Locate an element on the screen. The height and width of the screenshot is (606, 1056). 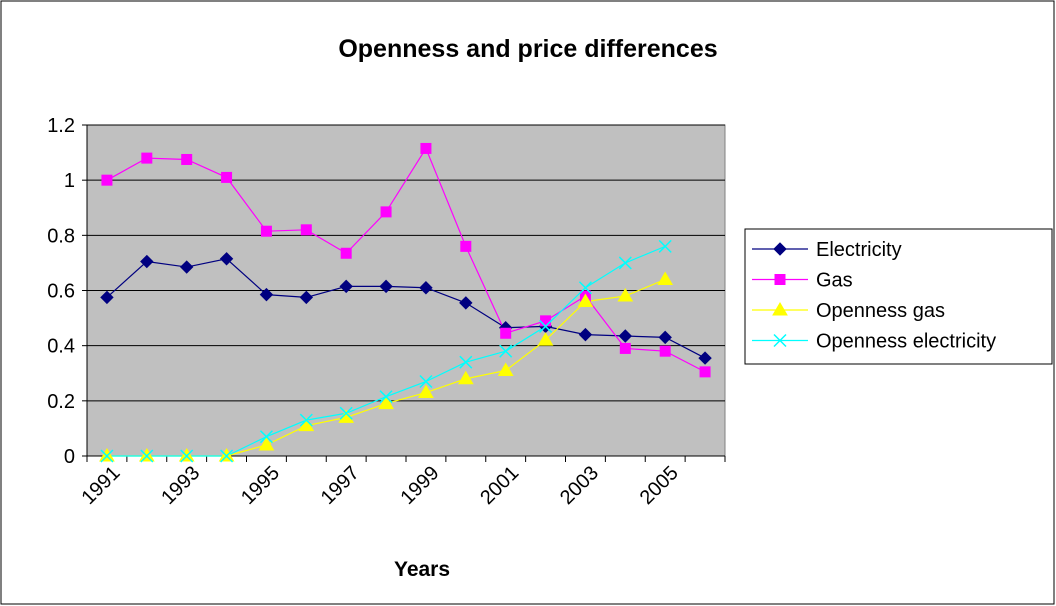
y-tick-label: 1.2 is located at coordinates (61, 126).